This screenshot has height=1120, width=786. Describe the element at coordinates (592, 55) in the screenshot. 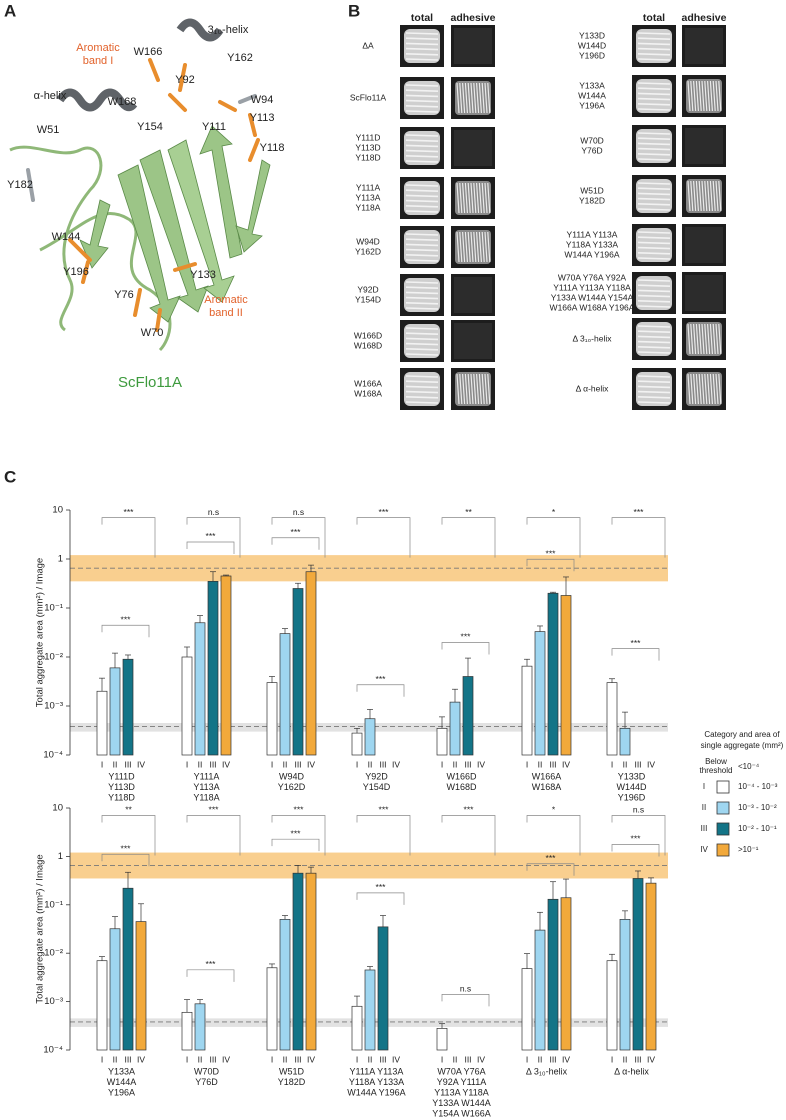

I see `strain-label: Y196D` at that location.